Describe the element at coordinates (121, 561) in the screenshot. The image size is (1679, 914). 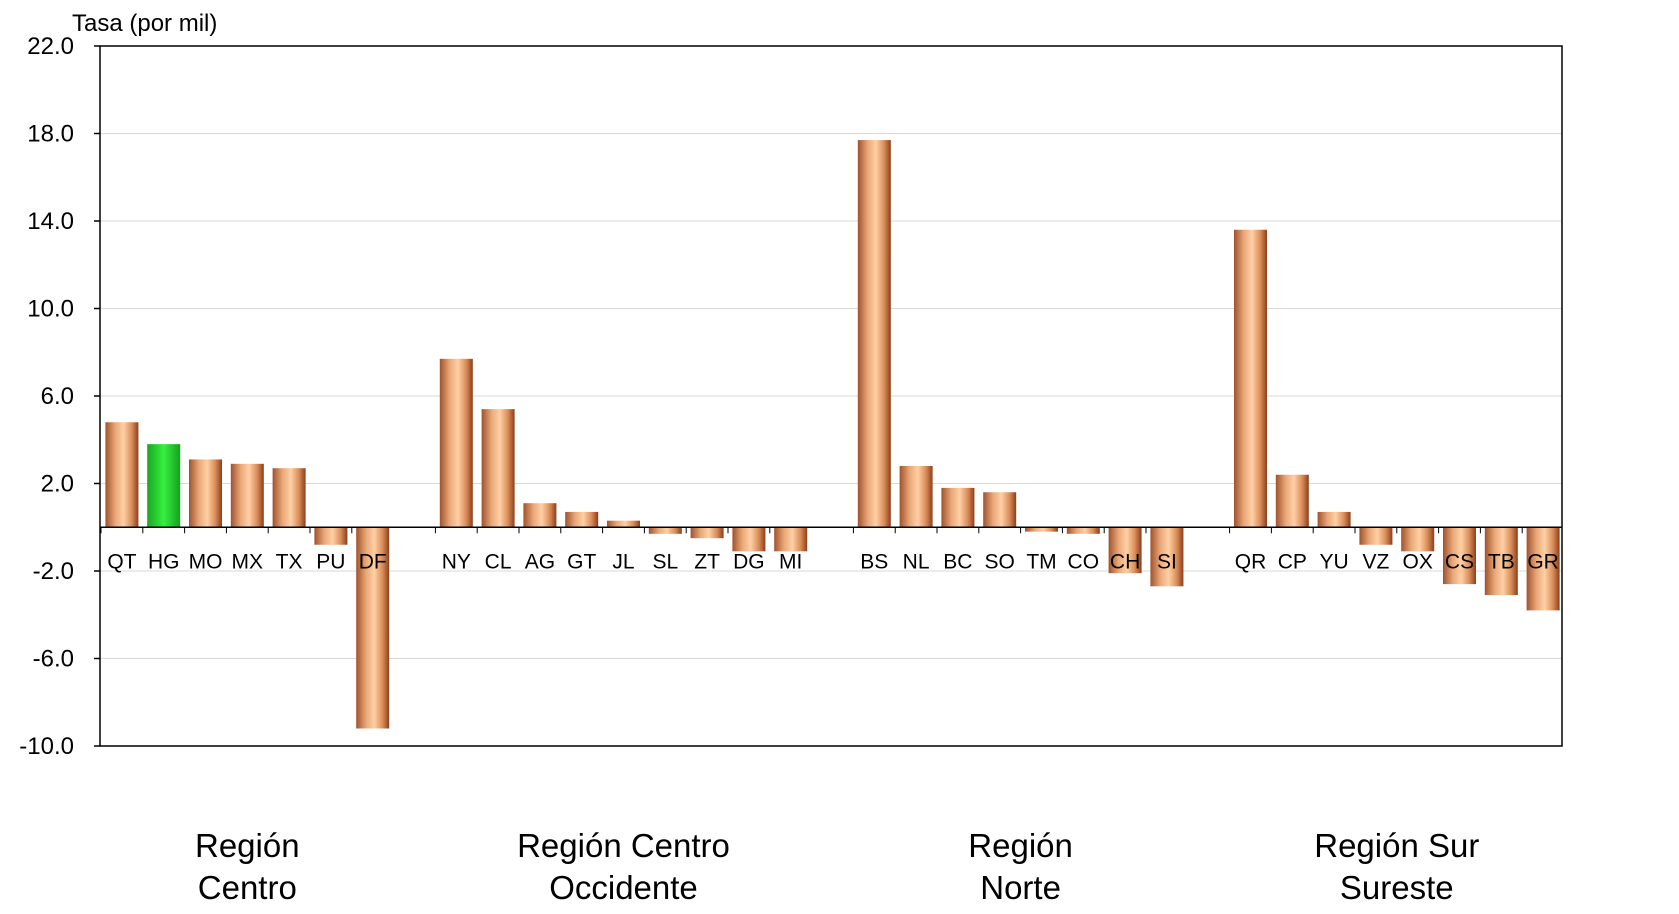
I see `category-label-qt: QT` at that location.